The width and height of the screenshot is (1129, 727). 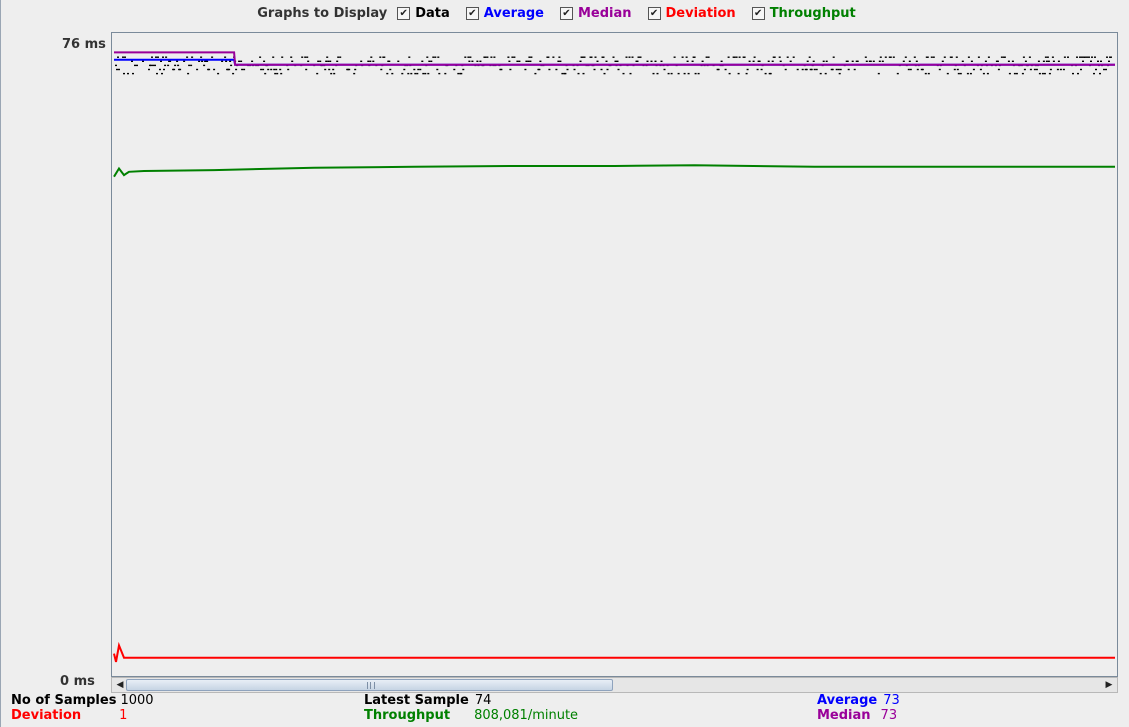 I want to click on checkbox-throughput: ✔ Throughput, so click(x=803, y=13).